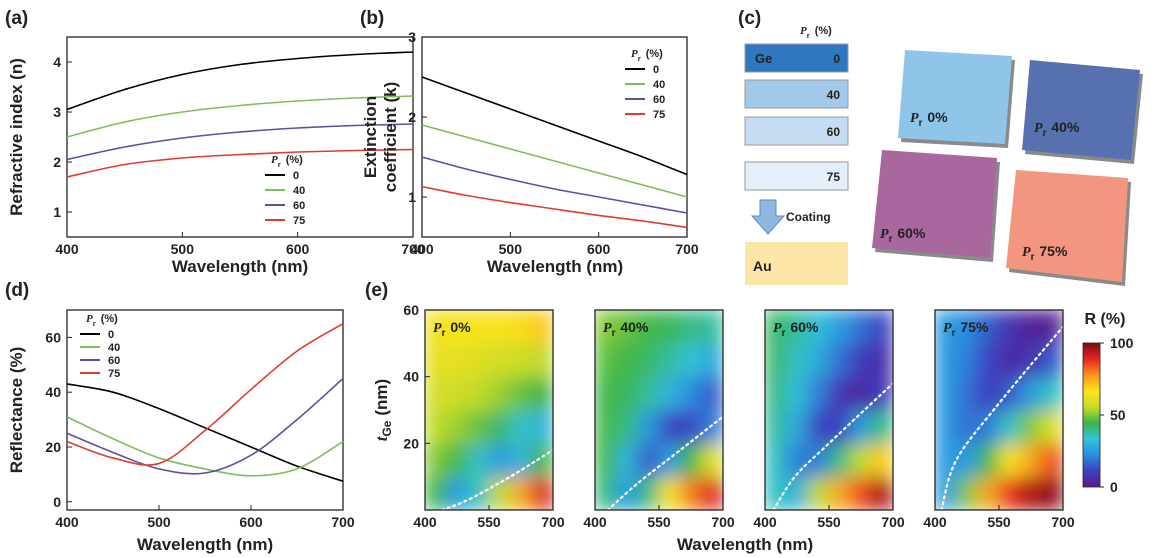 This screenshot has height=558, width=1160. What do you see at coordinates (296, 176) in the screenshot?
I see `legend-label: 0` at bounding box center [296, 176].